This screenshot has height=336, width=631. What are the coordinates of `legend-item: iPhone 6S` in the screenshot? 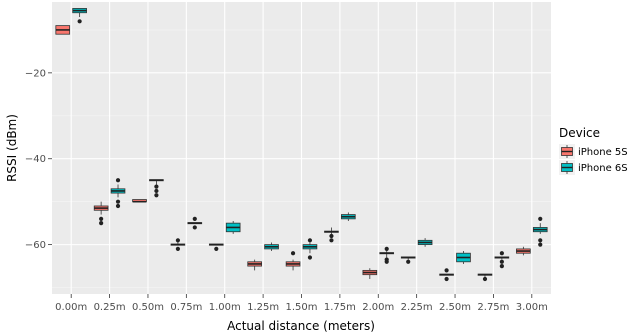 It's located at (593, 167).